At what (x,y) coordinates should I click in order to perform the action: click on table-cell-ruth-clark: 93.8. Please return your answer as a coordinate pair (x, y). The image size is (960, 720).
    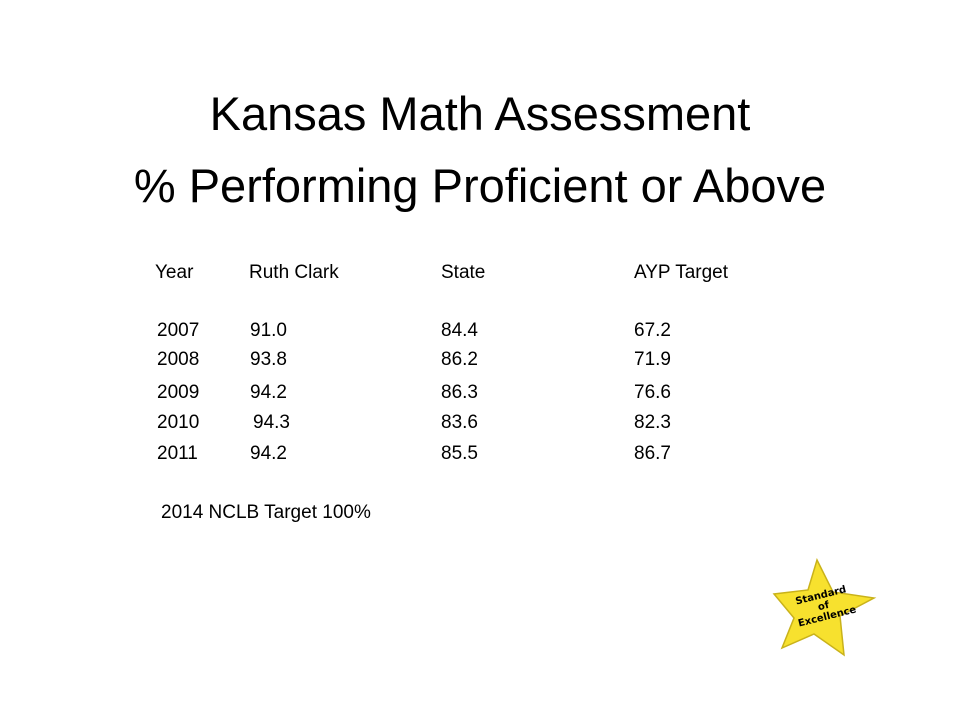
    Looking at the image, I should click on (268, 359).